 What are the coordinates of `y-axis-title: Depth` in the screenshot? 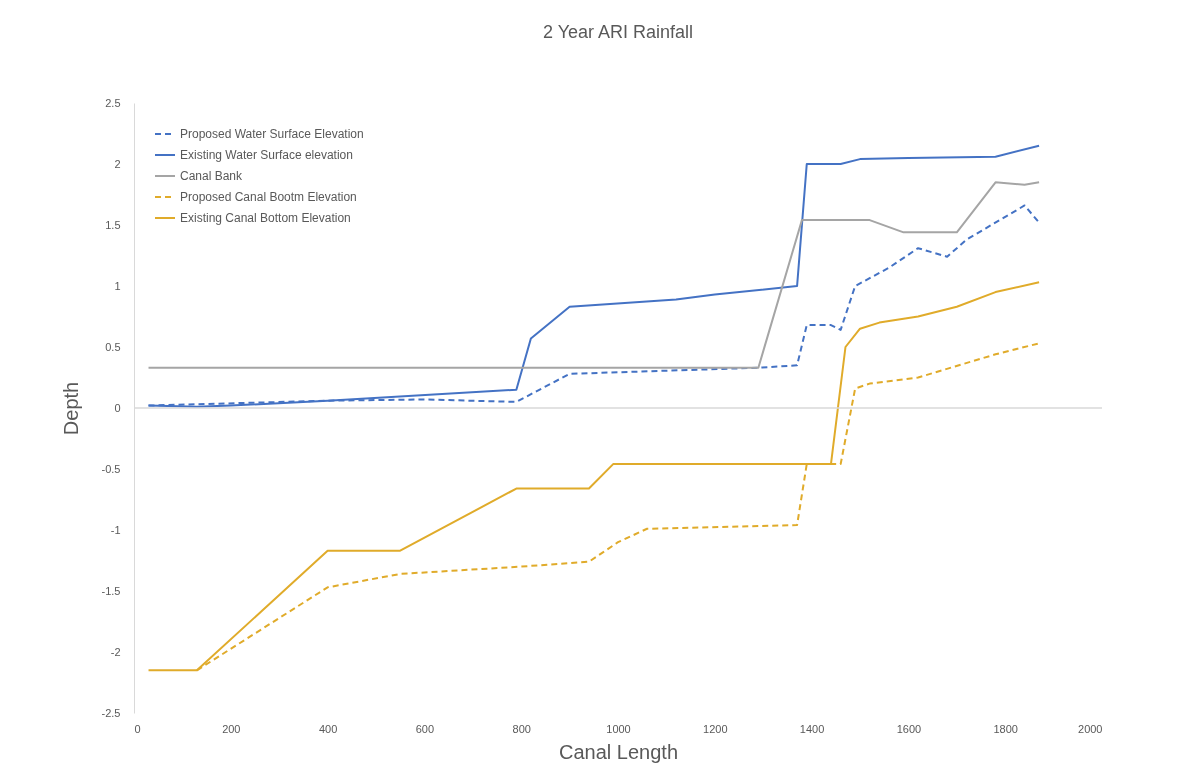 It's located at (70, 408).